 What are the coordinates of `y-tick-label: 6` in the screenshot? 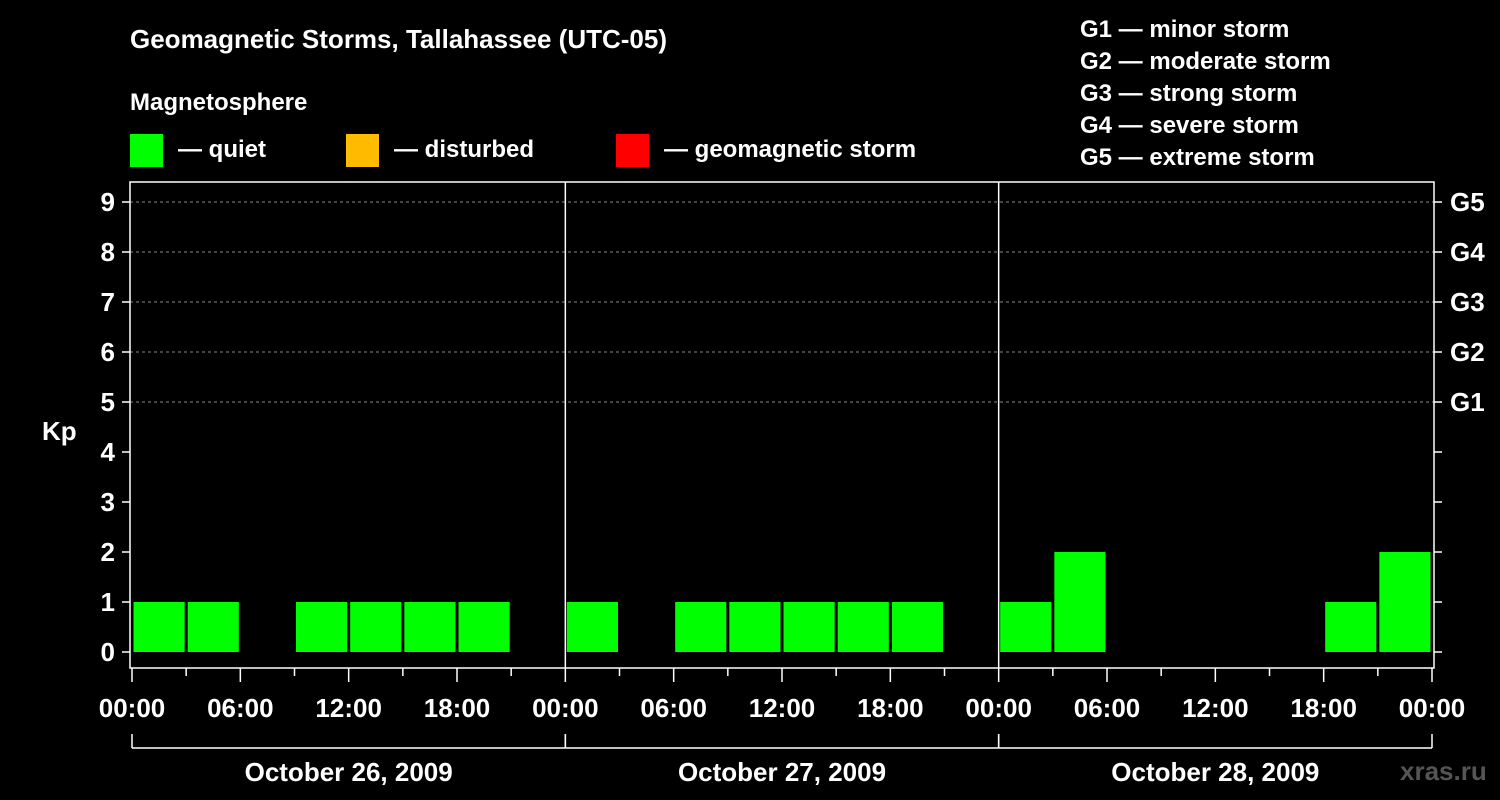 It's located at (108, 352).